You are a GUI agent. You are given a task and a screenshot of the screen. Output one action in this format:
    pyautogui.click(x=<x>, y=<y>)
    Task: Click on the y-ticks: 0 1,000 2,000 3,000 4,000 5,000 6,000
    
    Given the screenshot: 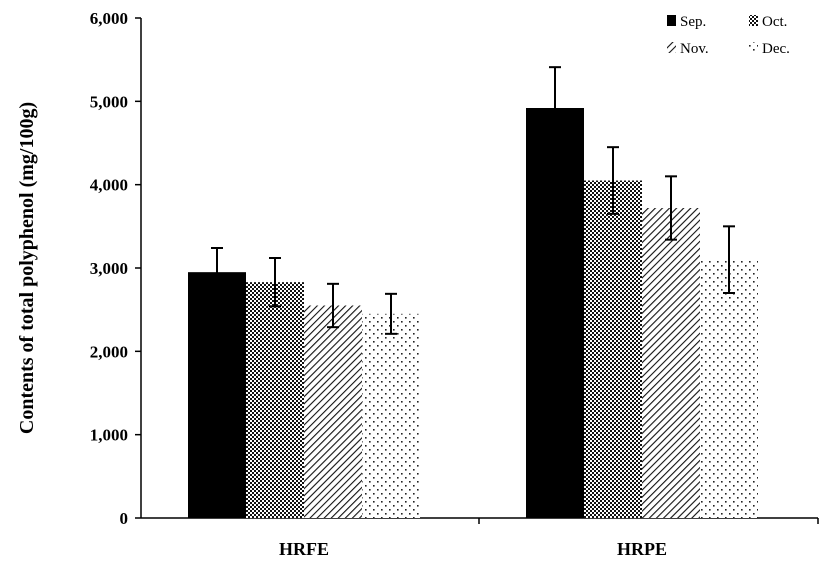 What is the action you would take?
    pyautogui.click(x=115, y=268)
    